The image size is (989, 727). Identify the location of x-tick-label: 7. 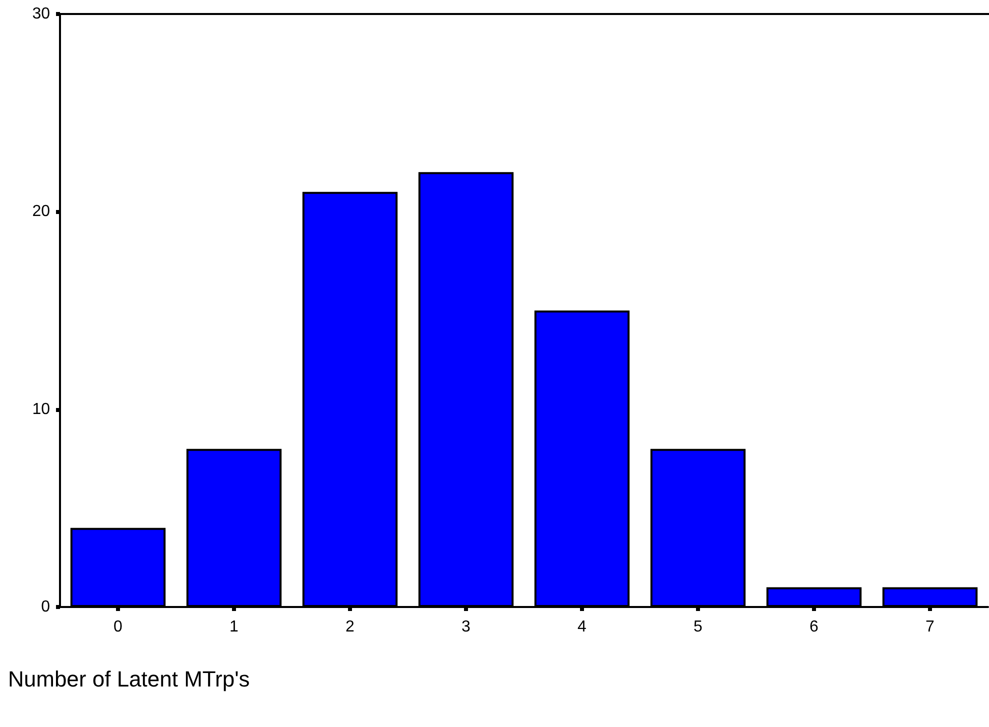
(930, 627).